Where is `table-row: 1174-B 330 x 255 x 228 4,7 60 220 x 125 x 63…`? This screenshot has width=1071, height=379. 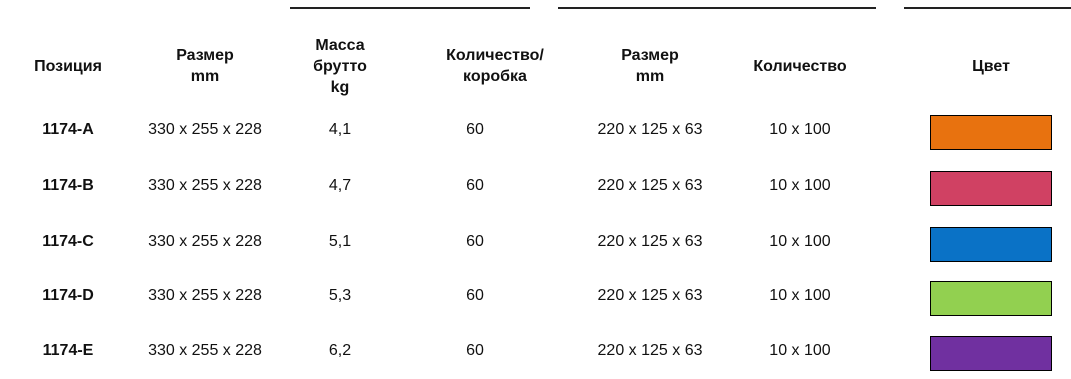 table-row: 1174-B 330 x 255 x 228 4,7 60 220 x 125 x 63… is located at coordinates (535, 186).